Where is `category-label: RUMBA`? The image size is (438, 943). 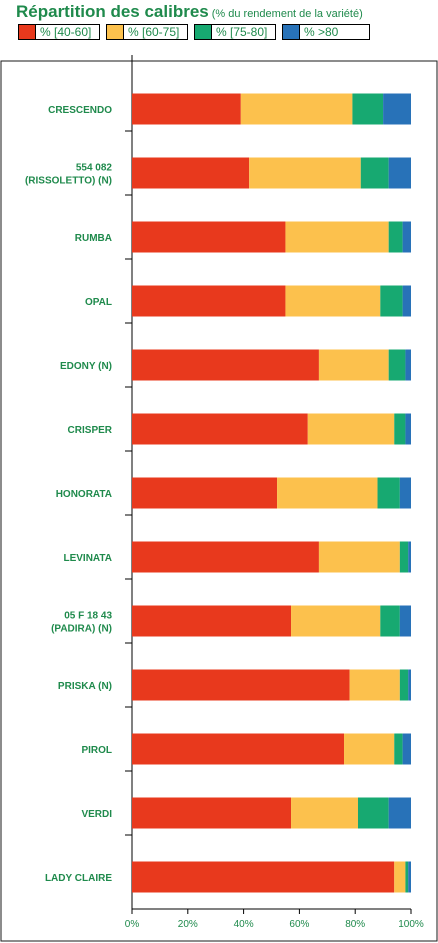
category-label: RUMBA is located at coordinates (93, 238).